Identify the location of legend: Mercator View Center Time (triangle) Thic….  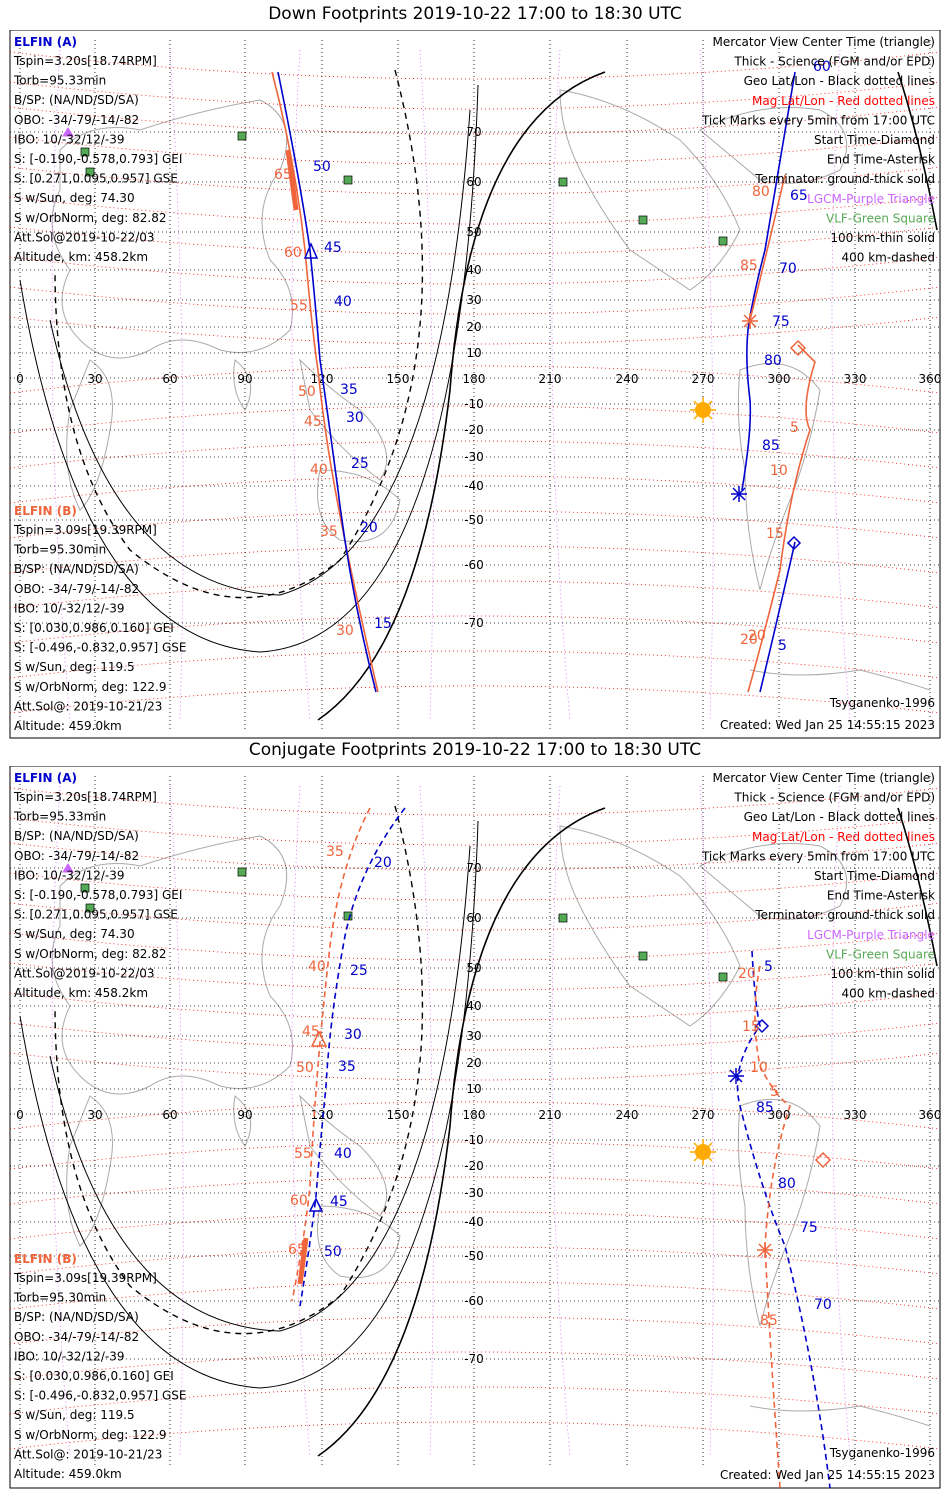
(818, 886).